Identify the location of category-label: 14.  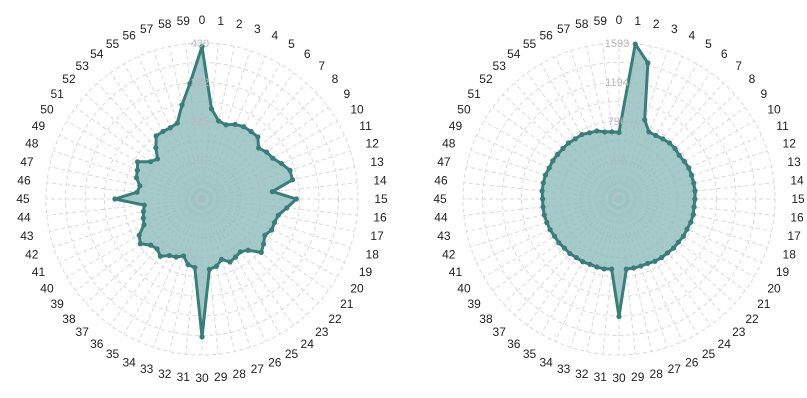
(797, 180).